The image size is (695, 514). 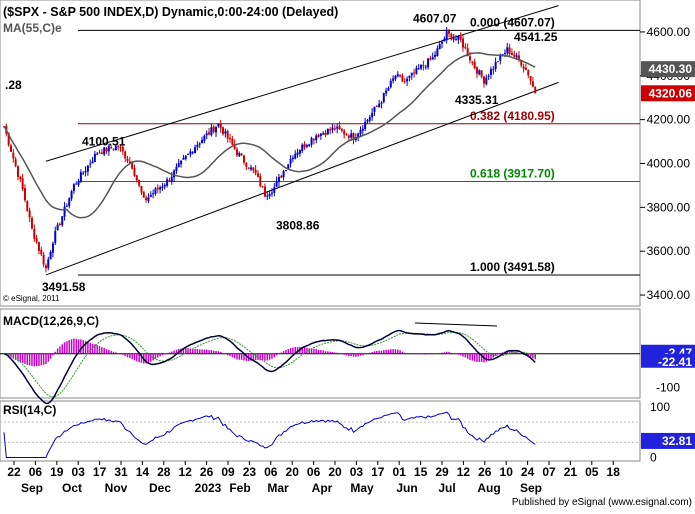 I want to click on price-tick-label: 4200.00, so click(x=669, y=120).